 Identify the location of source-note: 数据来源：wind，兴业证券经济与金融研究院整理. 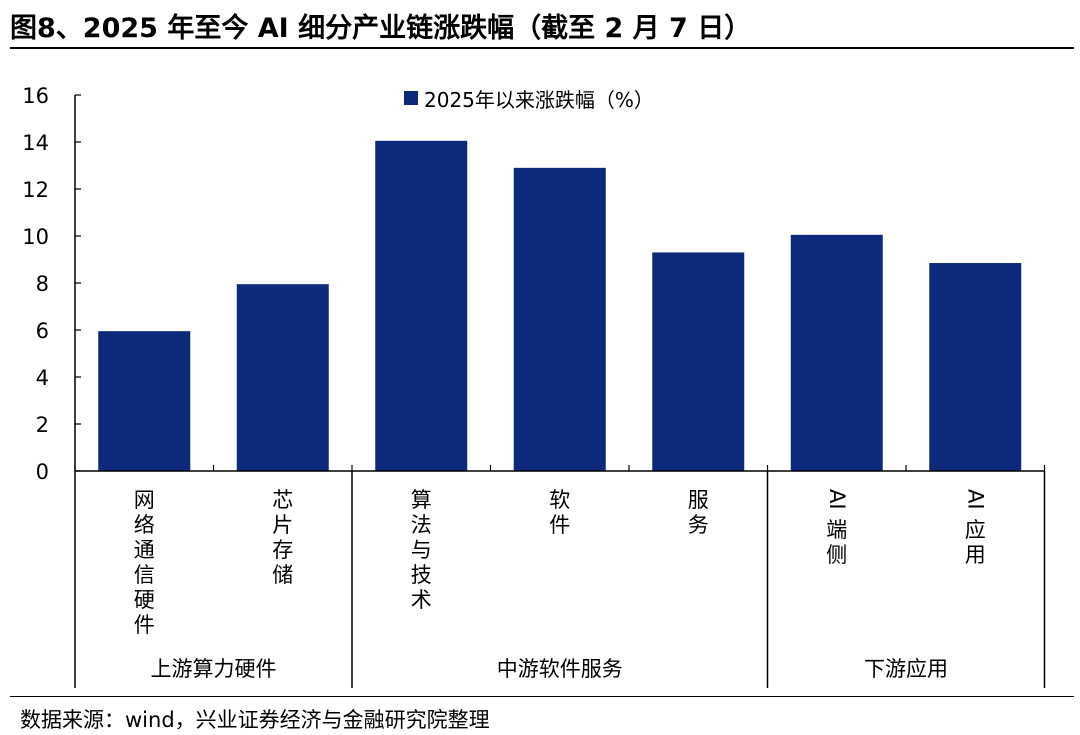
(255, 720).